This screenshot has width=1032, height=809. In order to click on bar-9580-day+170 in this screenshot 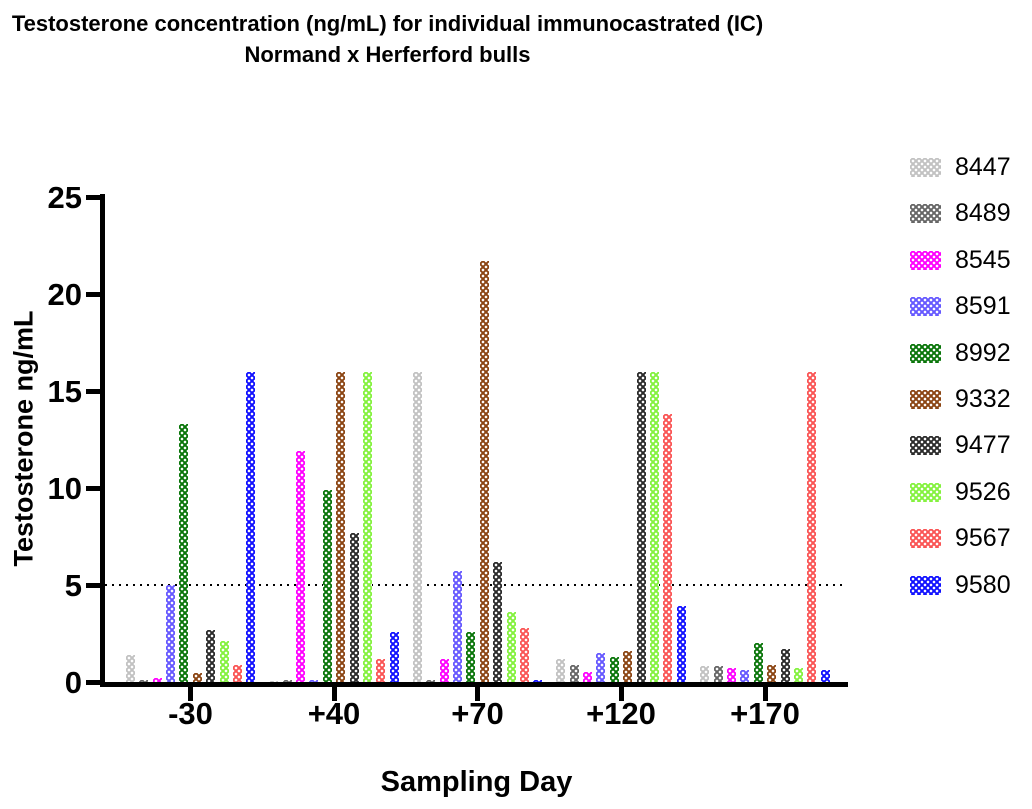, I will do `click(825, 676)`.